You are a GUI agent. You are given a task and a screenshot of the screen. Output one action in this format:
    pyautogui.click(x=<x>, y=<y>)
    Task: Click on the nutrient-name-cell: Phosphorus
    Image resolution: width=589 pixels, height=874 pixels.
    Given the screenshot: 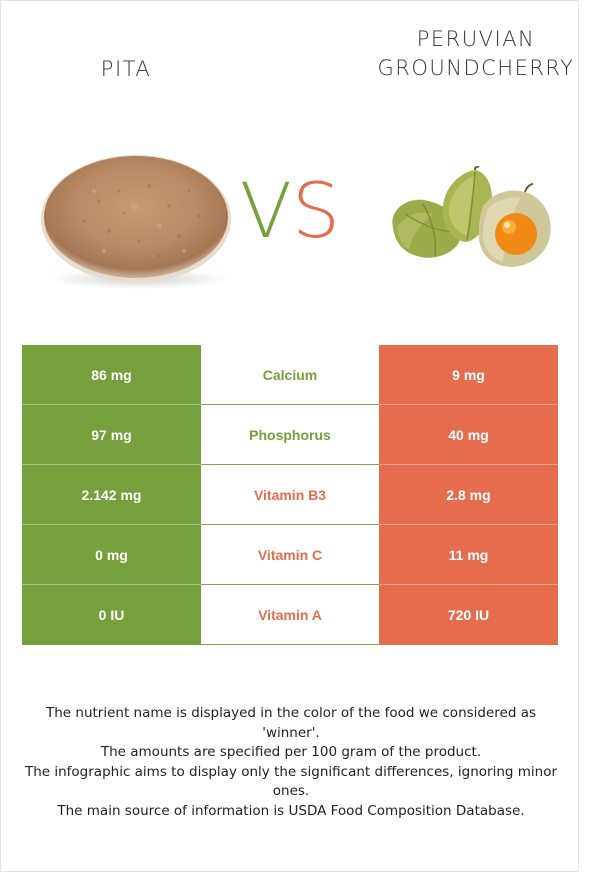 What is the action you would take?
    pyautogui.click(x=290, y=435)
    